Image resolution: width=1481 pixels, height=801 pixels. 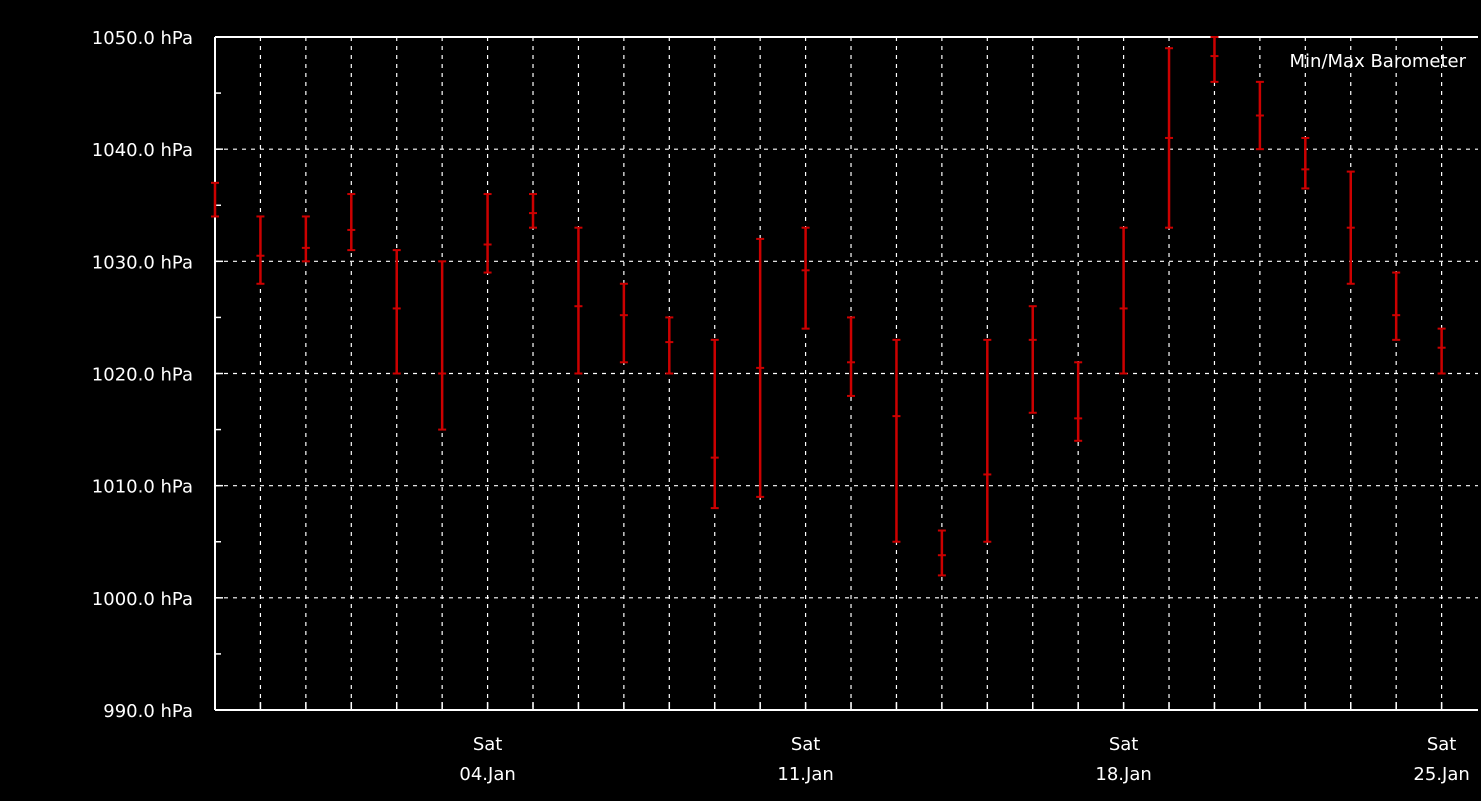 What do you see at coordinates (142, 262) in the screenshot?
I see `y-tick-label: 1030.0 hPa` at bounding box center [142, 262].